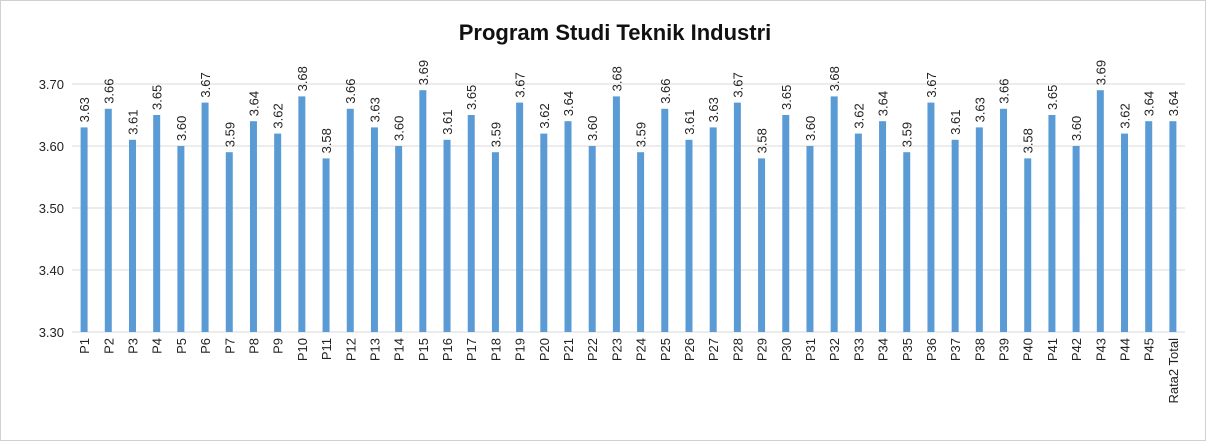 Image resolution: width=1206 pixels, height=441 pixels. What do you see at coordinates (955, 349) in the screenshot?
I see `x-tick-label: P37` at bounding box center [955, 349].